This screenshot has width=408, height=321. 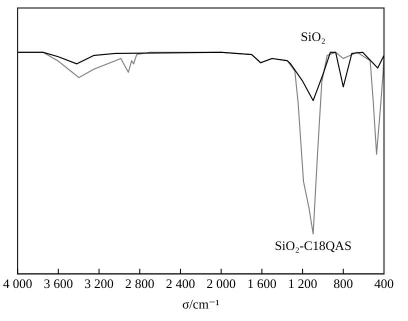 I want to click on x-tick-label: 4 000, so click(x=17, y=284).